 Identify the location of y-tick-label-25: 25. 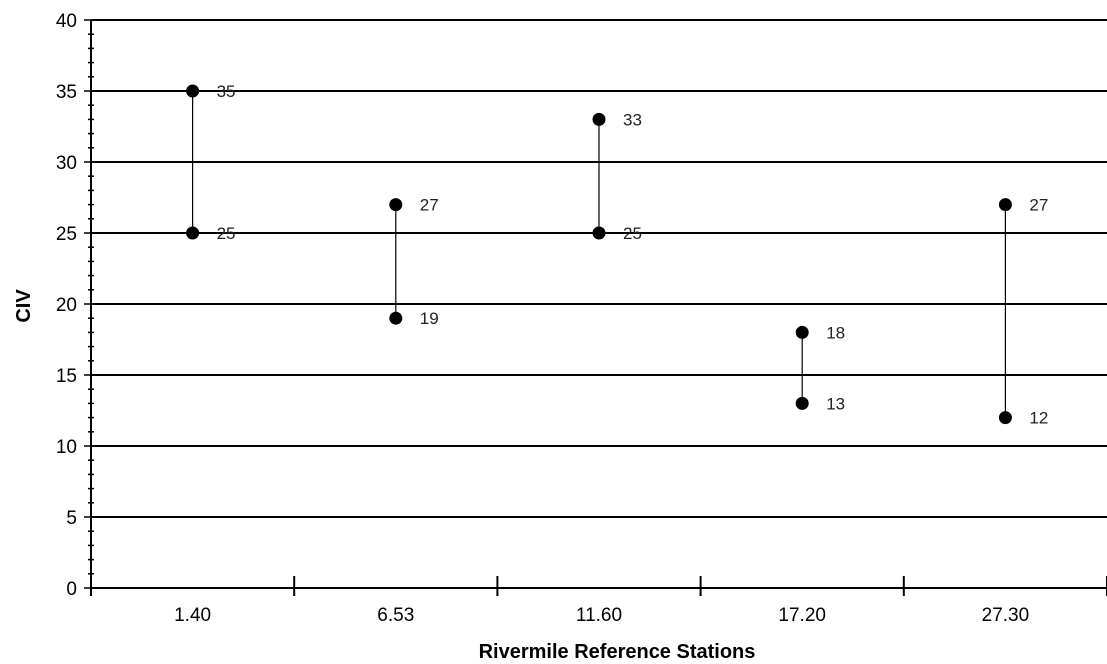
(66, 234).